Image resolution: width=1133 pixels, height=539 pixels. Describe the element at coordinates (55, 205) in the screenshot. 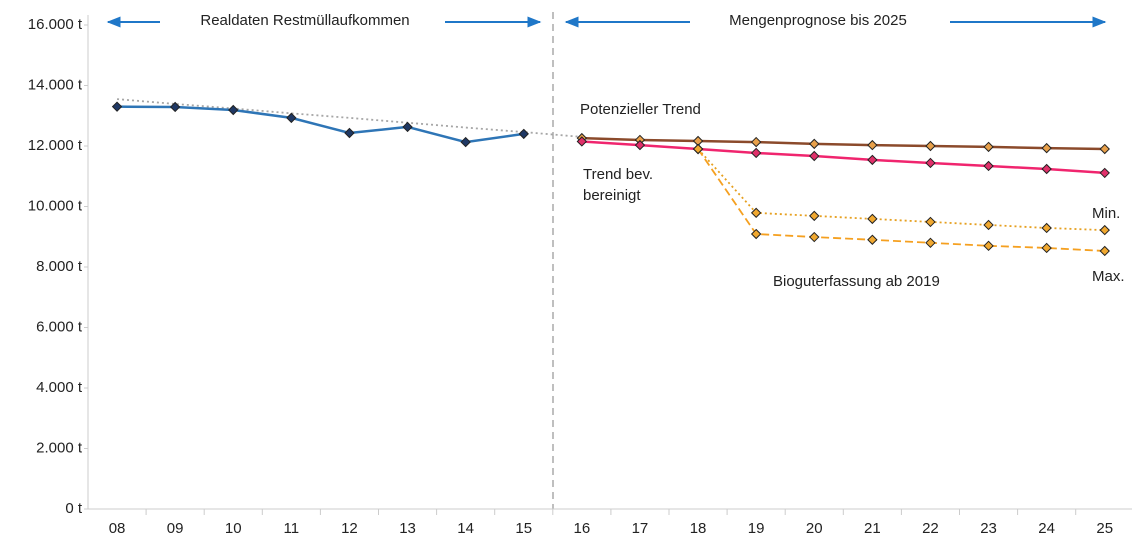

I see `y-tick-label: 10.000 t` at that location.